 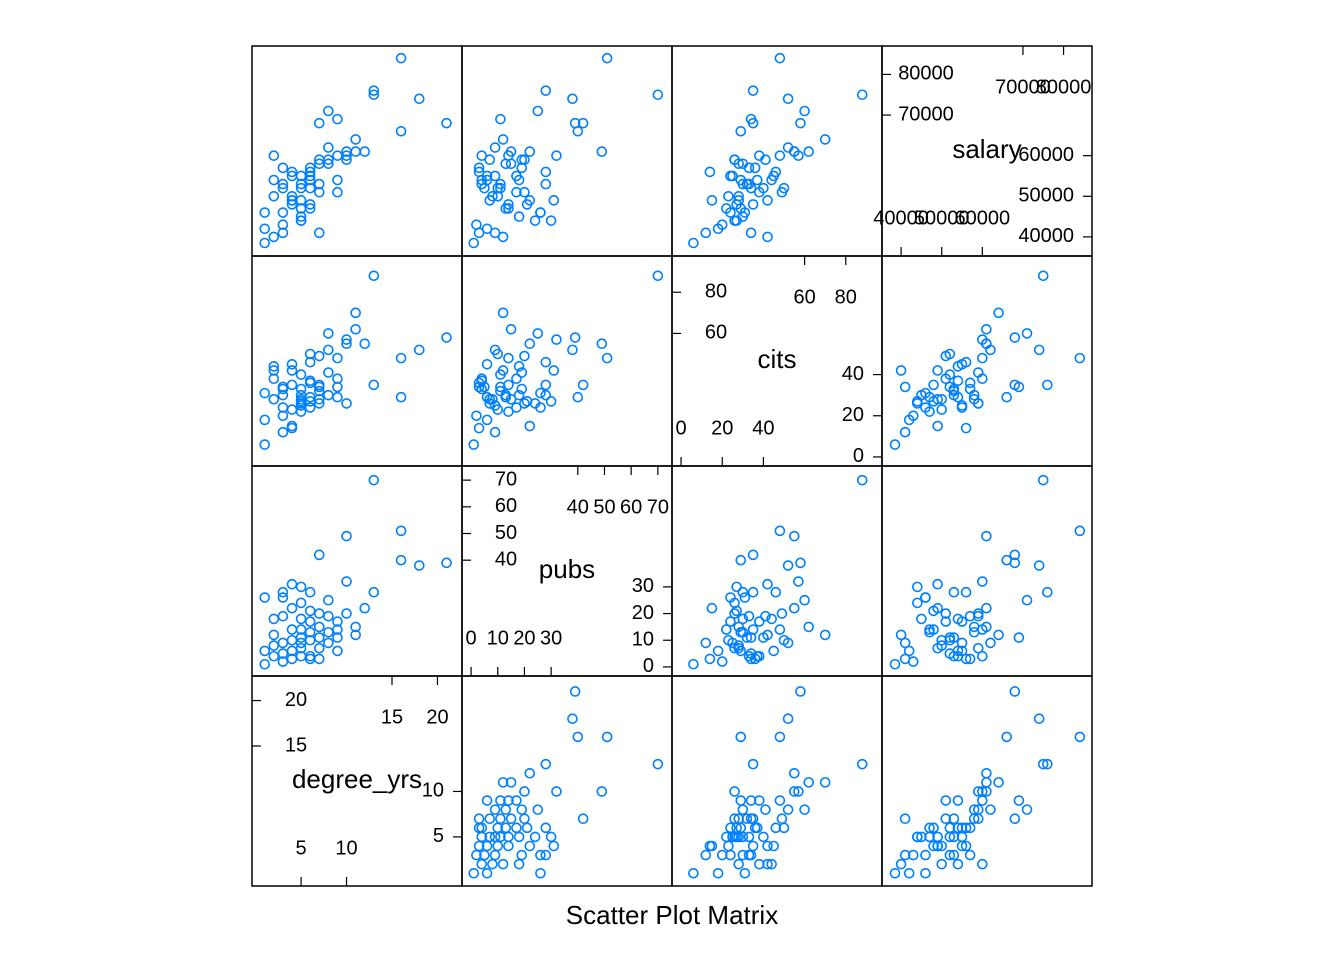 What do you see at coordinates (433, 791) in the screenshot?
I see `tick-label: 10` at bounding box center [433, 791].